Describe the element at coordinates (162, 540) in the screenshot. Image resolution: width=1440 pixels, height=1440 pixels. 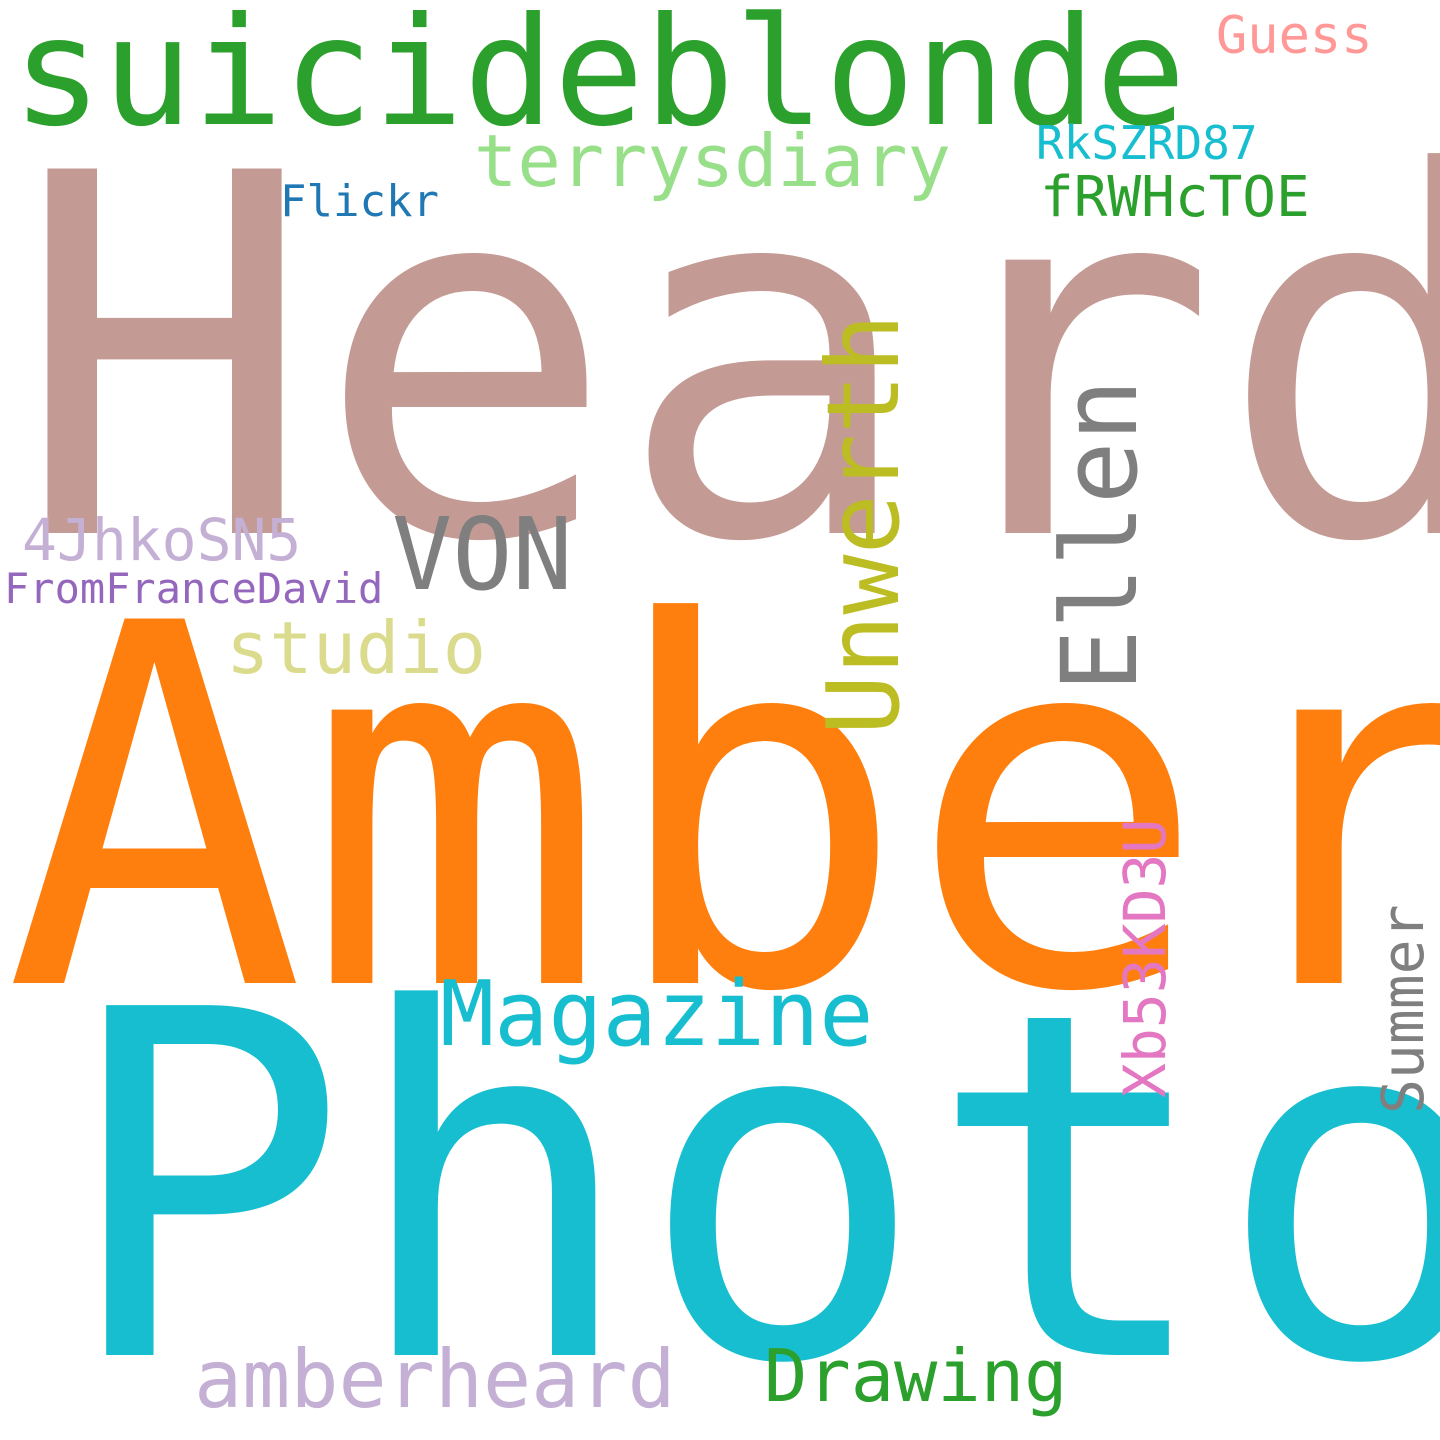
I see `word-4jhkosn5: 4JhkoSN5` at that location.